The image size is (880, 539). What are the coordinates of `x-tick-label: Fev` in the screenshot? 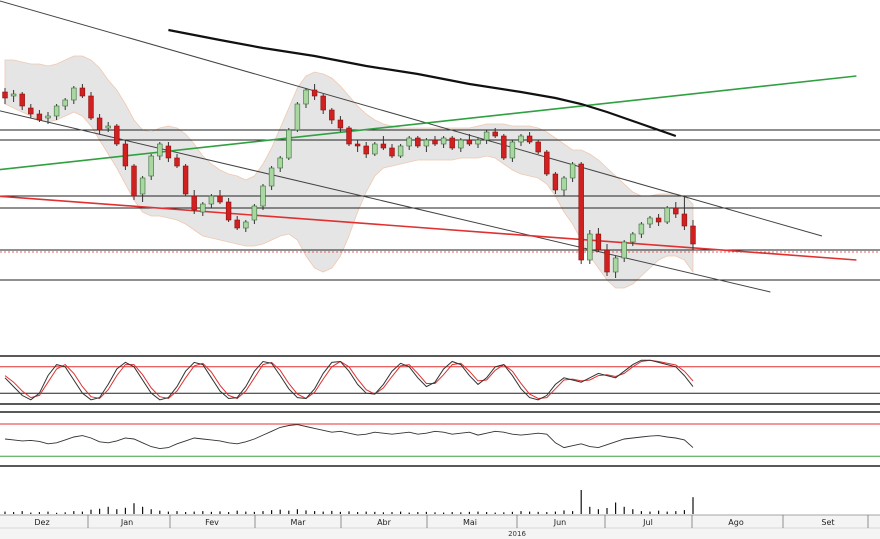 It's located at (212, 522).